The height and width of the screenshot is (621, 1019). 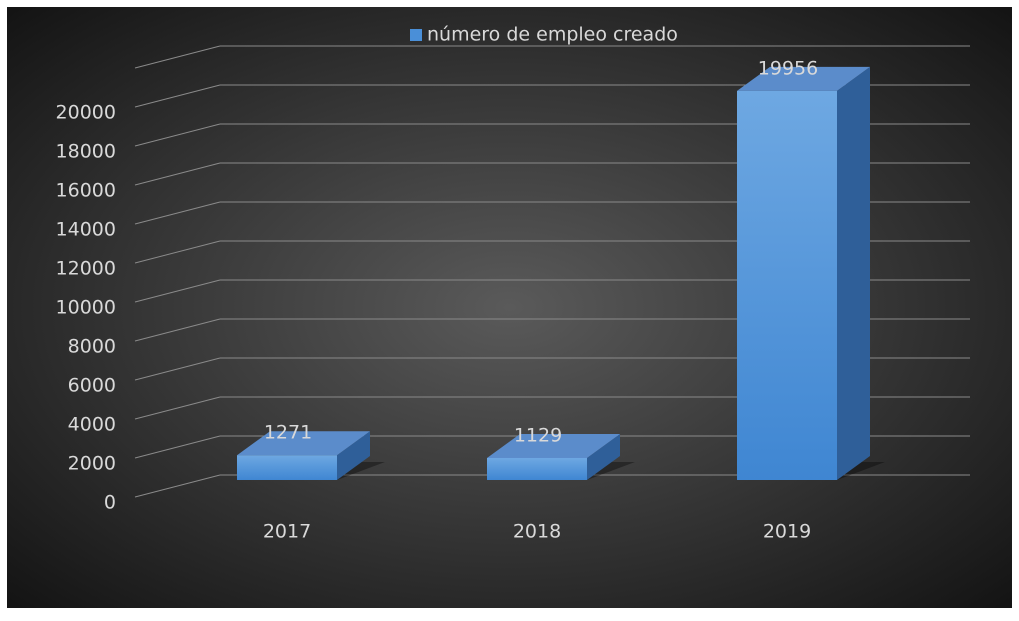 What do you see at coordinates (538, 435) in the screenshot?
I see `data-label: 1129` at bounding box center [538, 435].